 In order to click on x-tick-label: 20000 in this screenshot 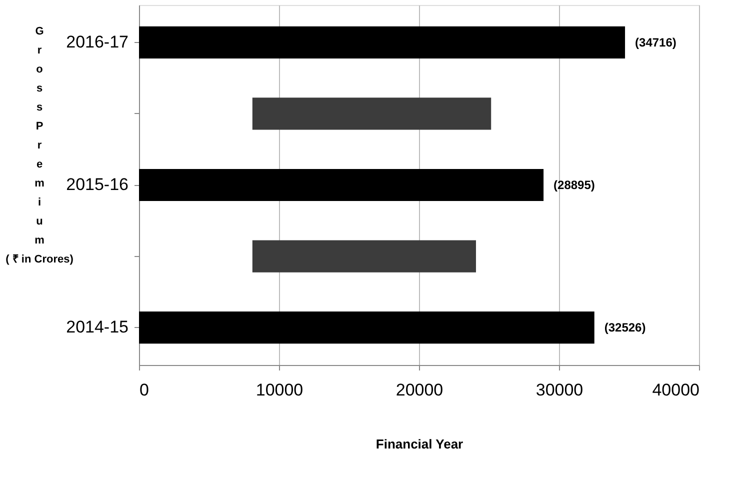, I will do `click(420, 390)`.